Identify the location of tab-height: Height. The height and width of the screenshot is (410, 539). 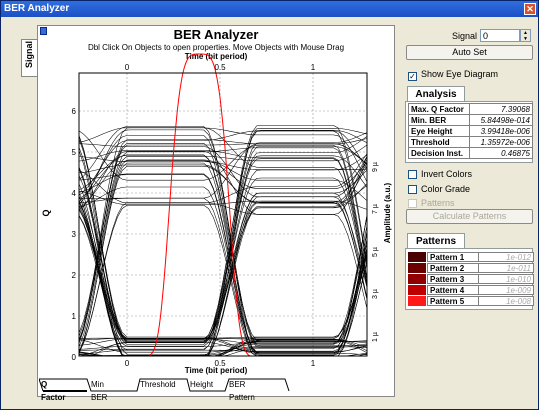
(202, 384).